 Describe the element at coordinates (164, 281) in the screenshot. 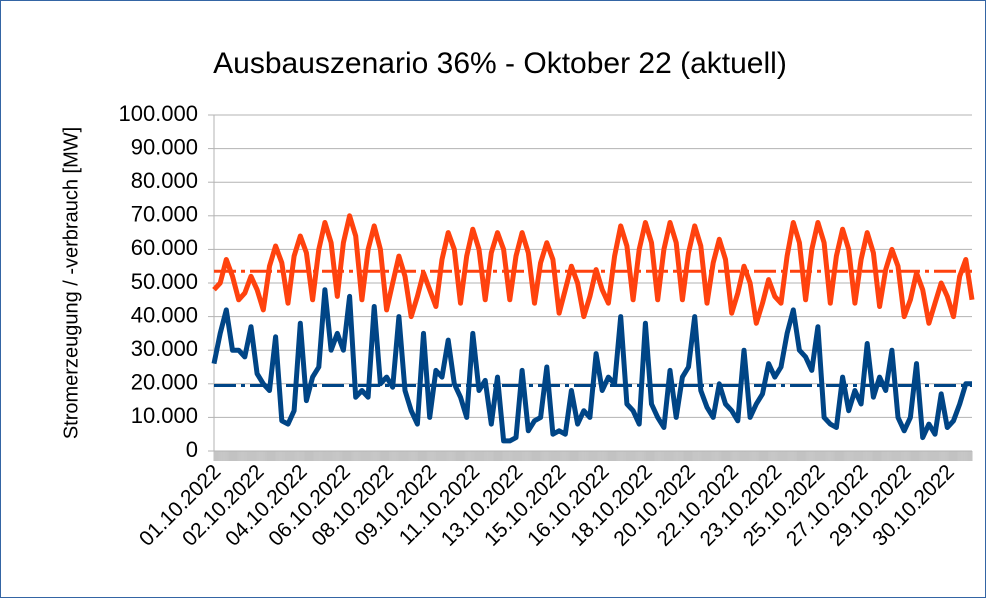

I see `y-tick-label: 50.000` at that location.